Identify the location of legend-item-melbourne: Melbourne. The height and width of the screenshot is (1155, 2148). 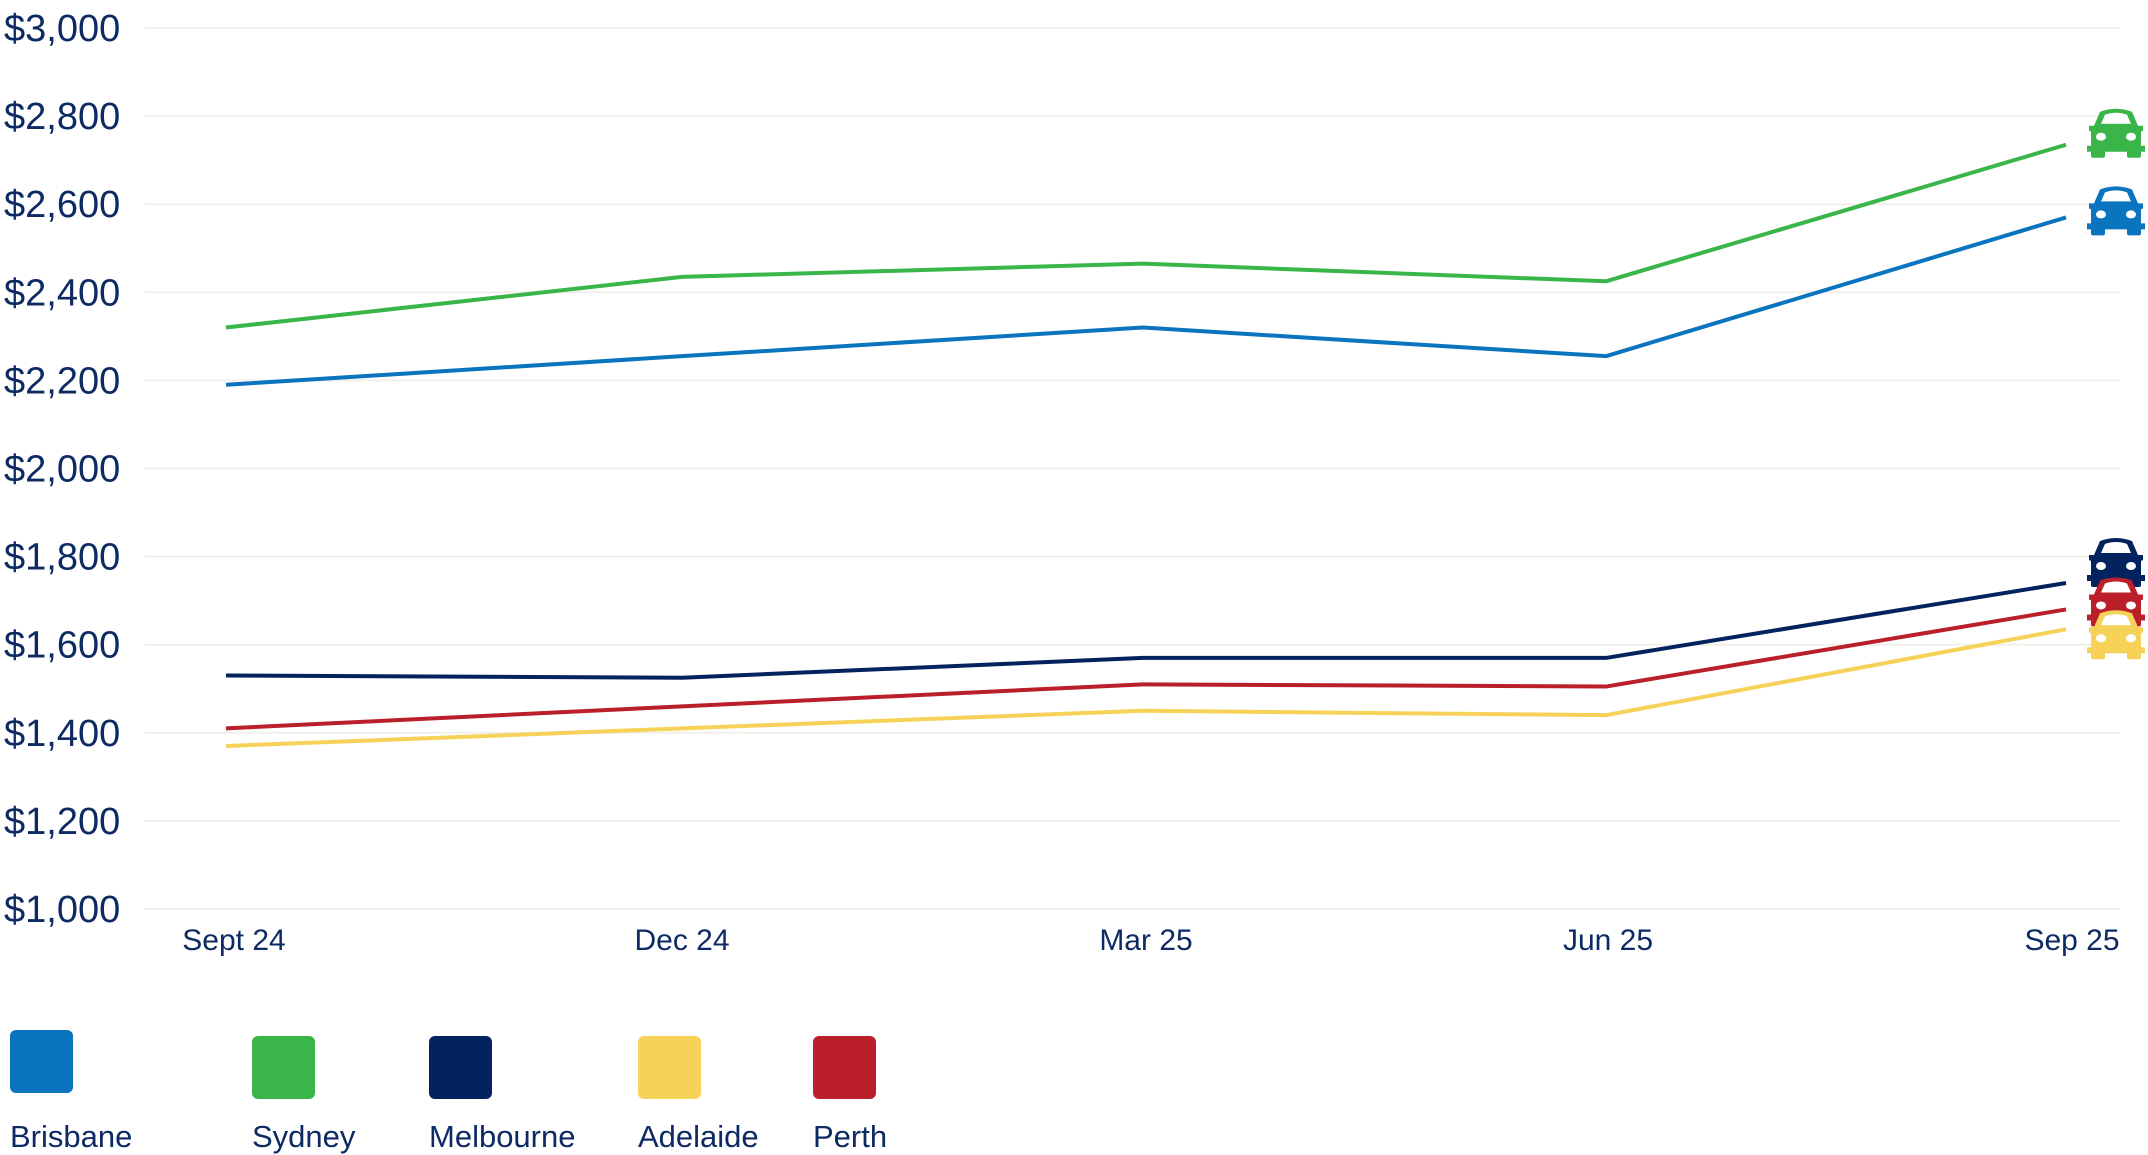
(502, 1095).